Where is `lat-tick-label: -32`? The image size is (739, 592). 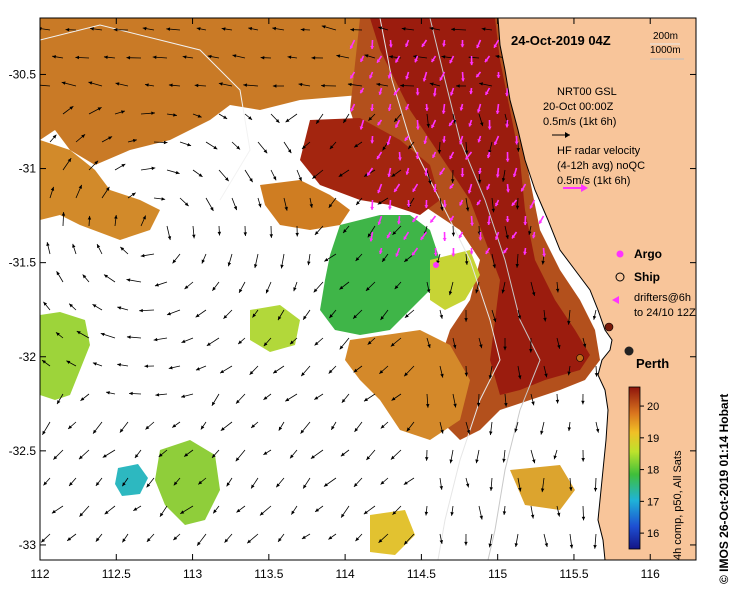
lat-tick-label: -32 is located at coordinates (28, 357).